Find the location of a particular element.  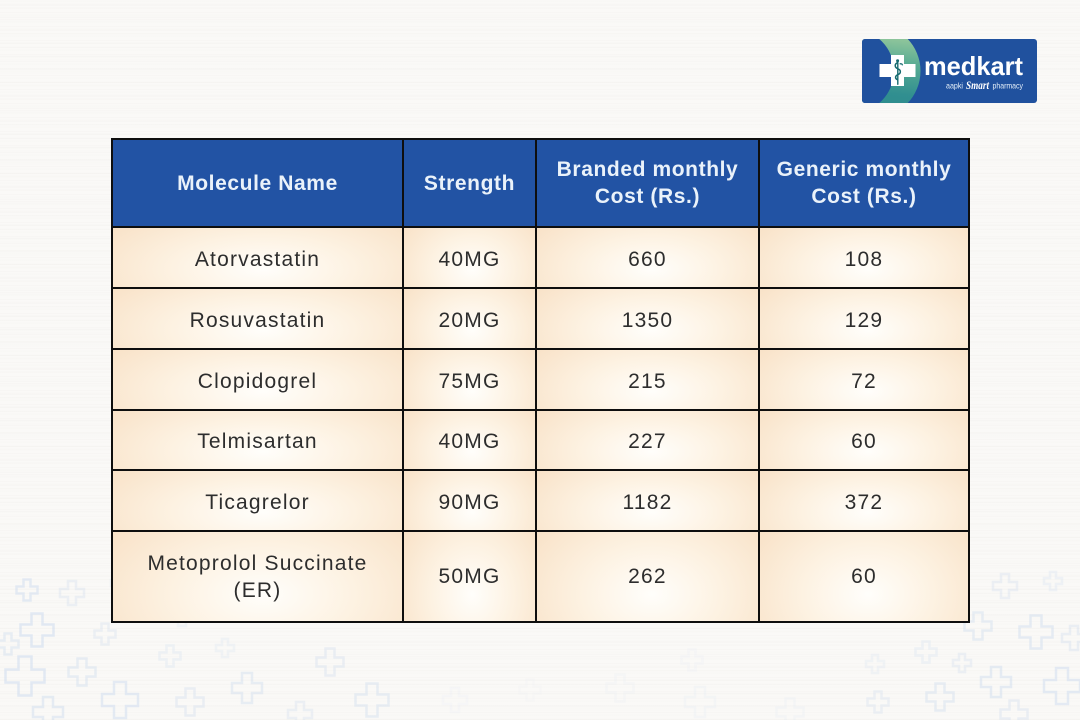

svg-text: Smart is located at coordinates (978, 85).